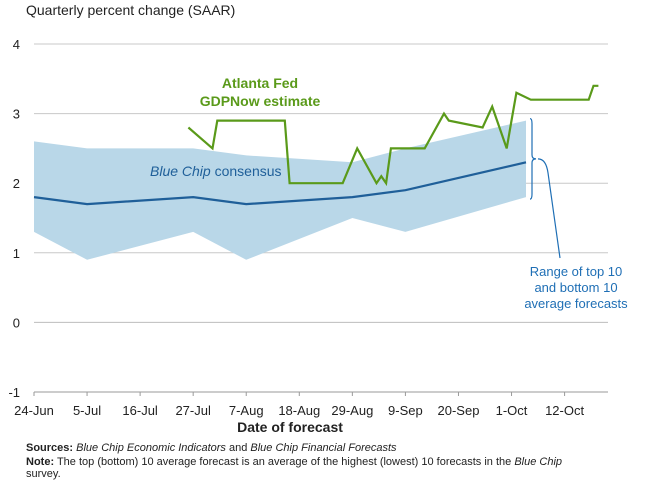 This screenshot has width=666, height=480. What do you see at coordinates (16, 322) in the screenshot?
I see `y-tick-label: 0` at bounding box center [16, 322].